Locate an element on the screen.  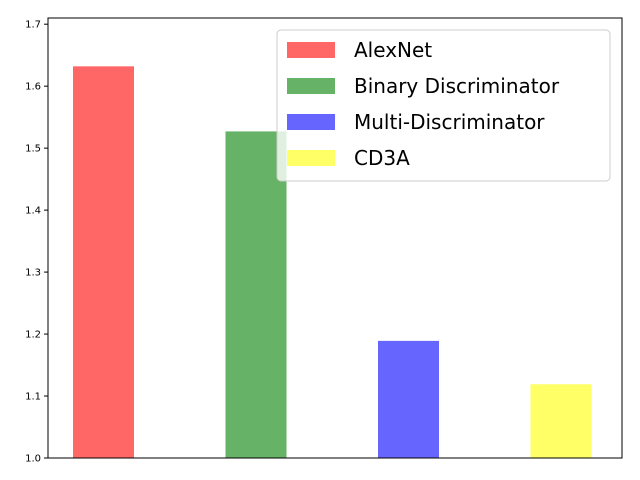
bar-binary-discriminator is located at coordinates (256, 294).